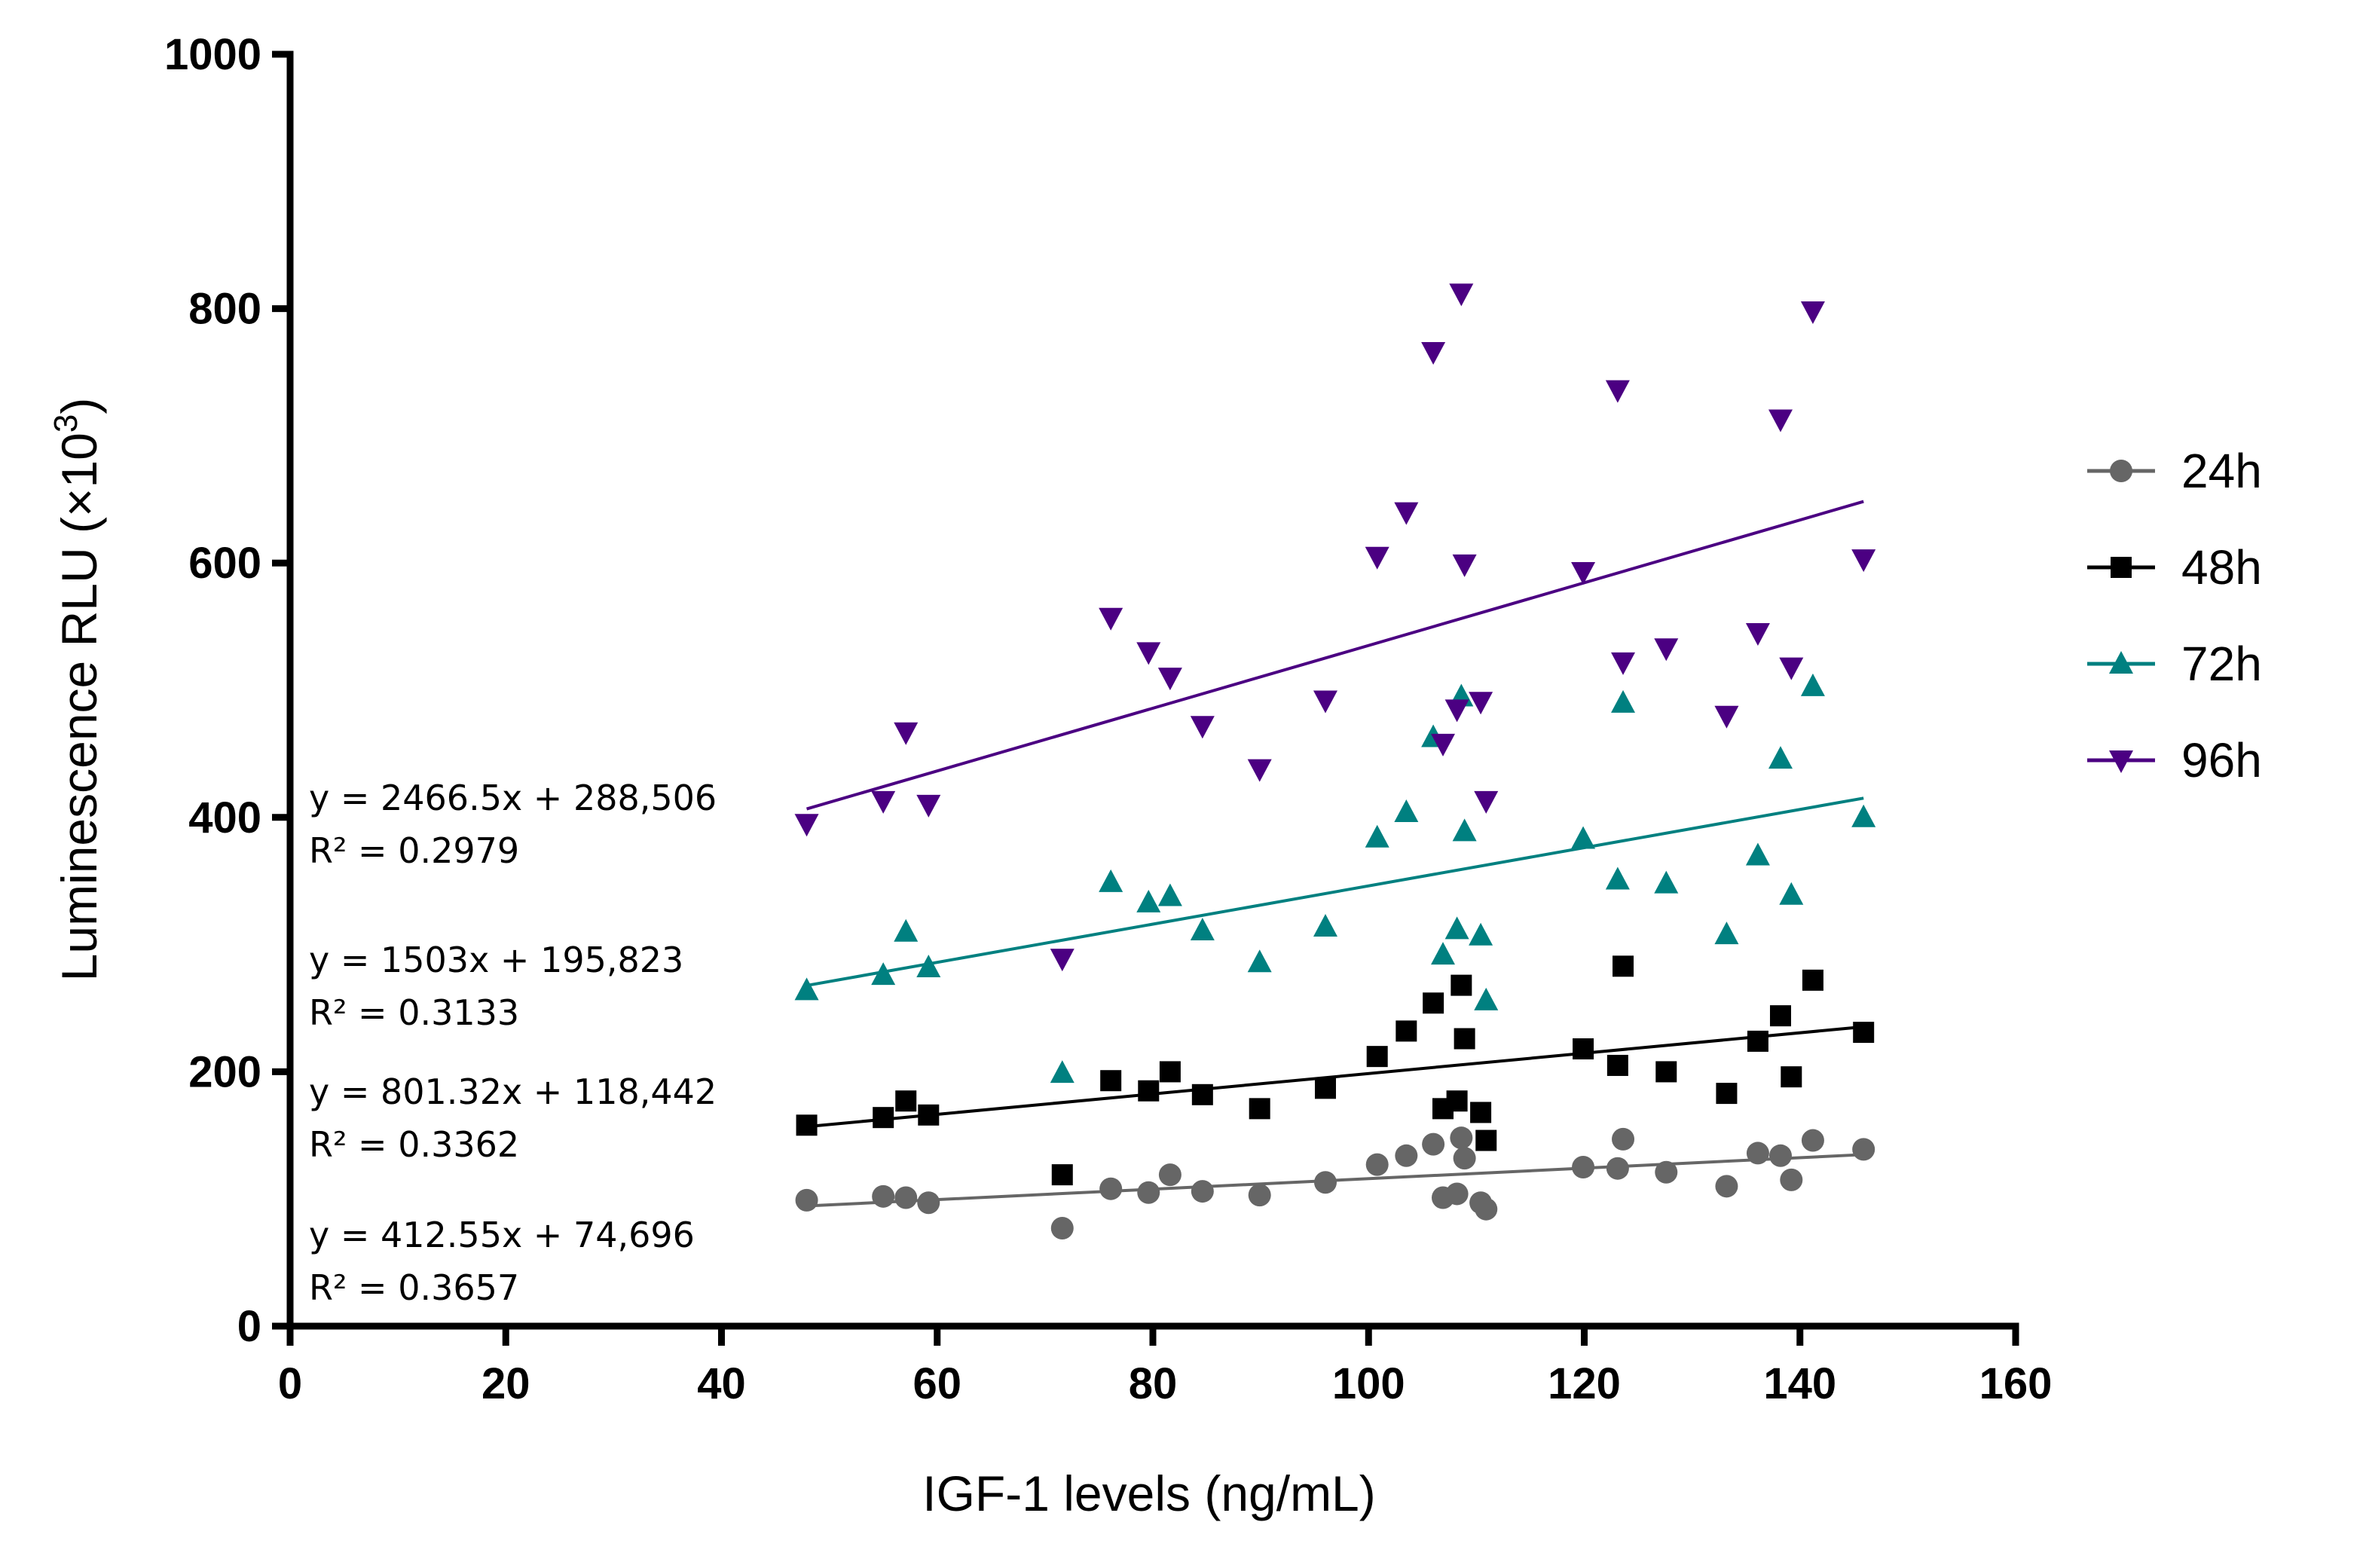 This screenshot has height=1568, width=2363. What do you see at coordinates (224, 817) in the screenshot?
I see `y-tick-label: 400` at bounding box center [224, 817].